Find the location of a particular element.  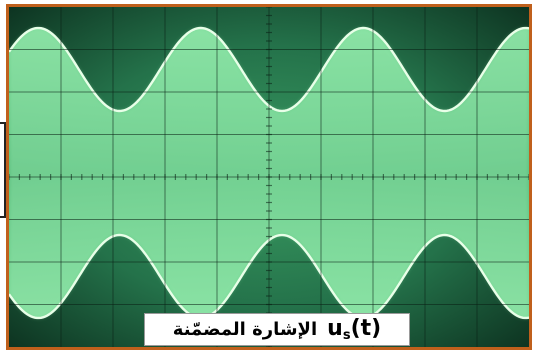

formula-symbol: u is located at coordinates (335, 328).